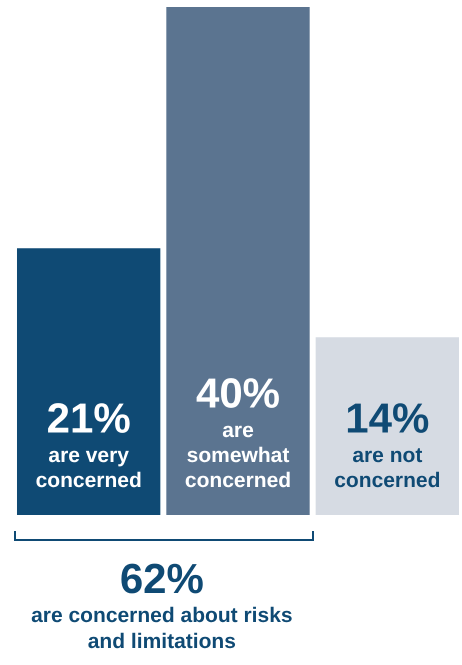 This screenshot has height=665, width=462. Describe the element at coordinates (238, 393) in the screenshot. I see `data-label: 40%` at that location.